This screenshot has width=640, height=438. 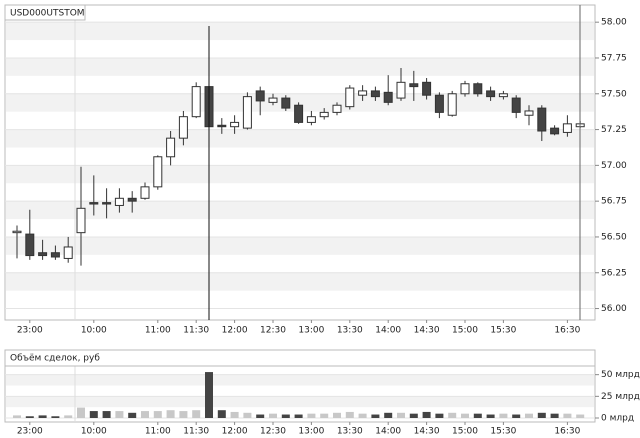 What do you see at coordinates (614, 130) in the screenshot?
I see `y-tick-label: 57.25` at bounding box center [614, 130].